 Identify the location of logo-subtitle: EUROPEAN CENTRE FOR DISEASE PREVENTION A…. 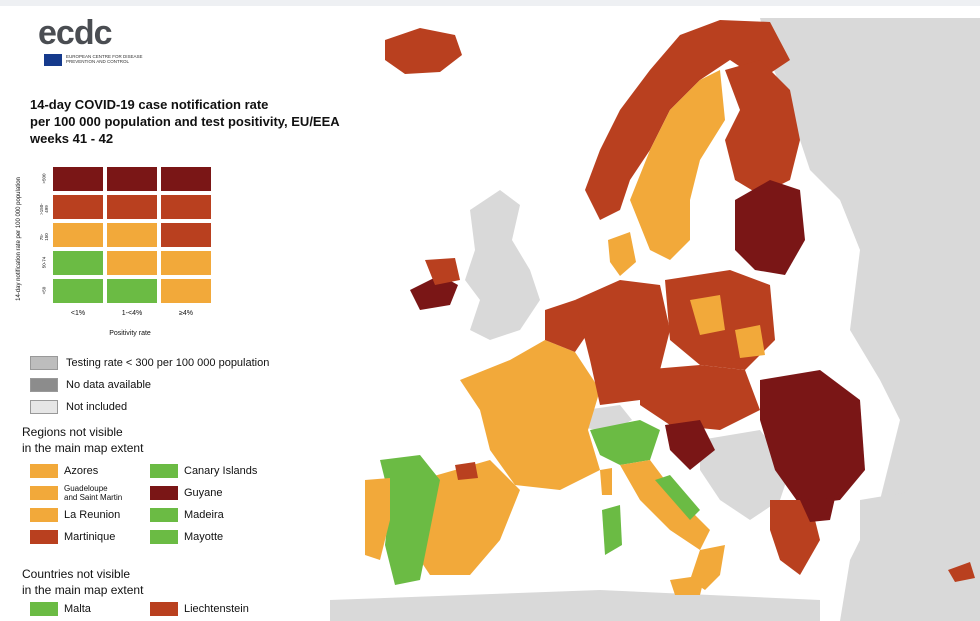
(104, 59).